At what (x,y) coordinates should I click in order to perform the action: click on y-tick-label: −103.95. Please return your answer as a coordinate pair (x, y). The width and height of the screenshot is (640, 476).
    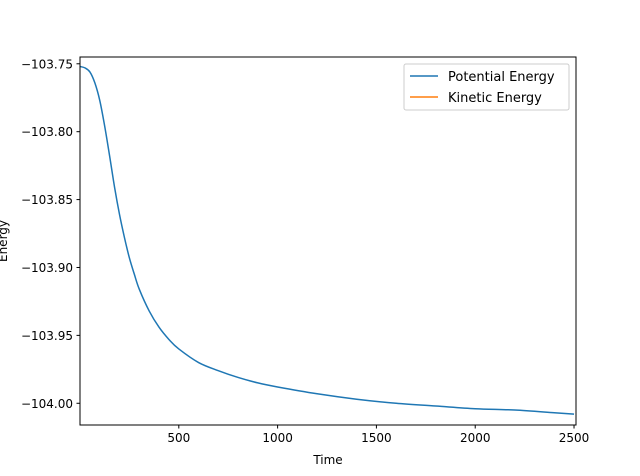
    Looking at the image, I should click on (47, 336).